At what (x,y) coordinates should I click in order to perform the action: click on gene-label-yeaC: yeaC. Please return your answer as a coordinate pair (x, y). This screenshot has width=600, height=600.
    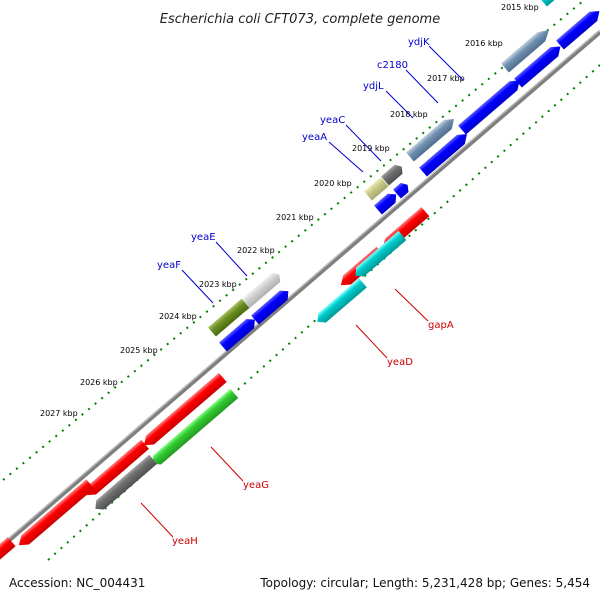
    Looking at the image, I should click on (332, 120).